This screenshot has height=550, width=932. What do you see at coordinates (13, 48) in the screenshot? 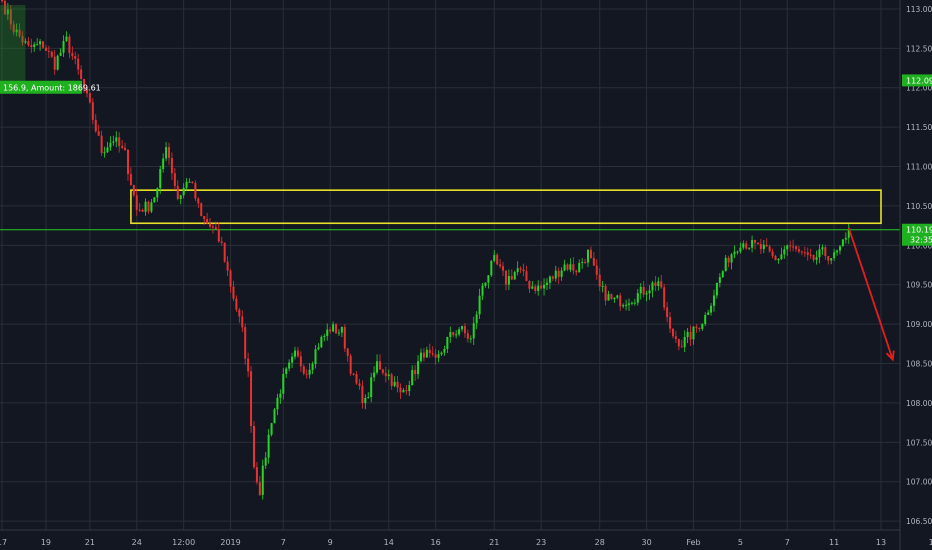
I see `position-area` at bounding box center [13, 48].